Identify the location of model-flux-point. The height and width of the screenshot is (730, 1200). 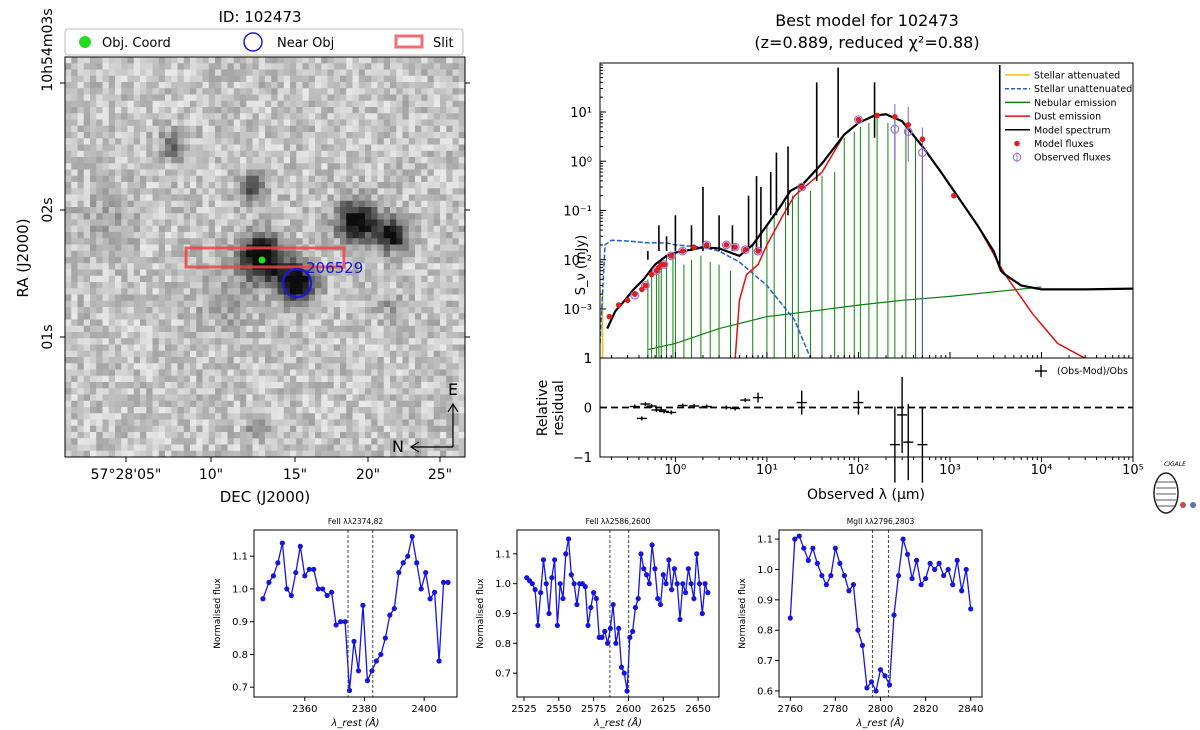
(618, 305).